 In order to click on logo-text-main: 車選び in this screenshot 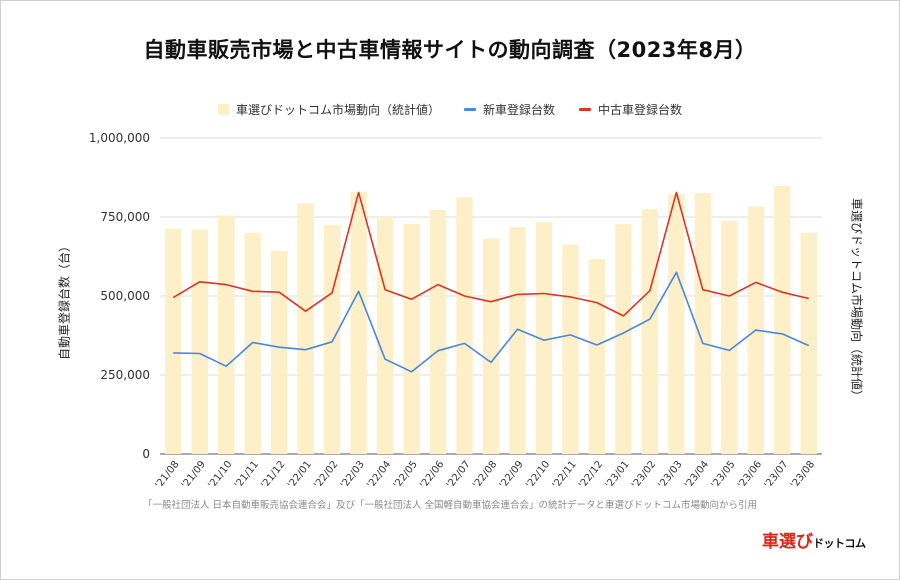, I will do `click(787, 542)`.